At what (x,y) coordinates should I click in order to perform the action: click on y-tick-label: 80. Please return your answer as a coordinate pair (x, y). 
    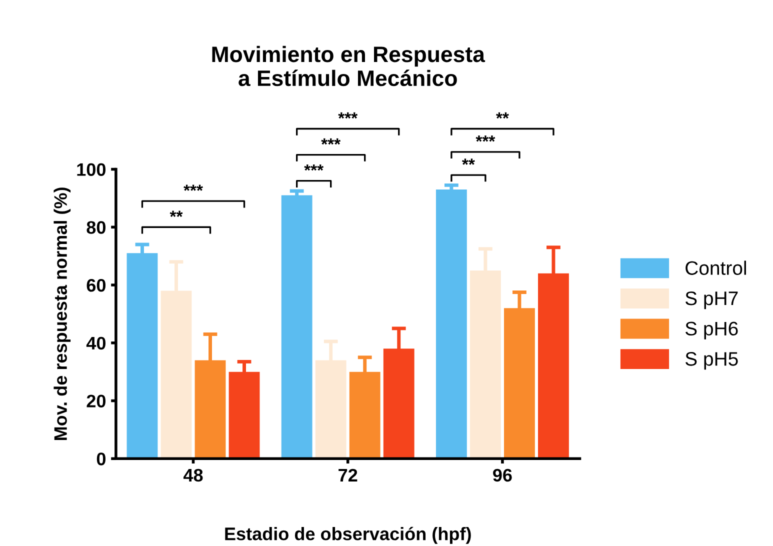
    Looking at the image, I should click on (96, 227).